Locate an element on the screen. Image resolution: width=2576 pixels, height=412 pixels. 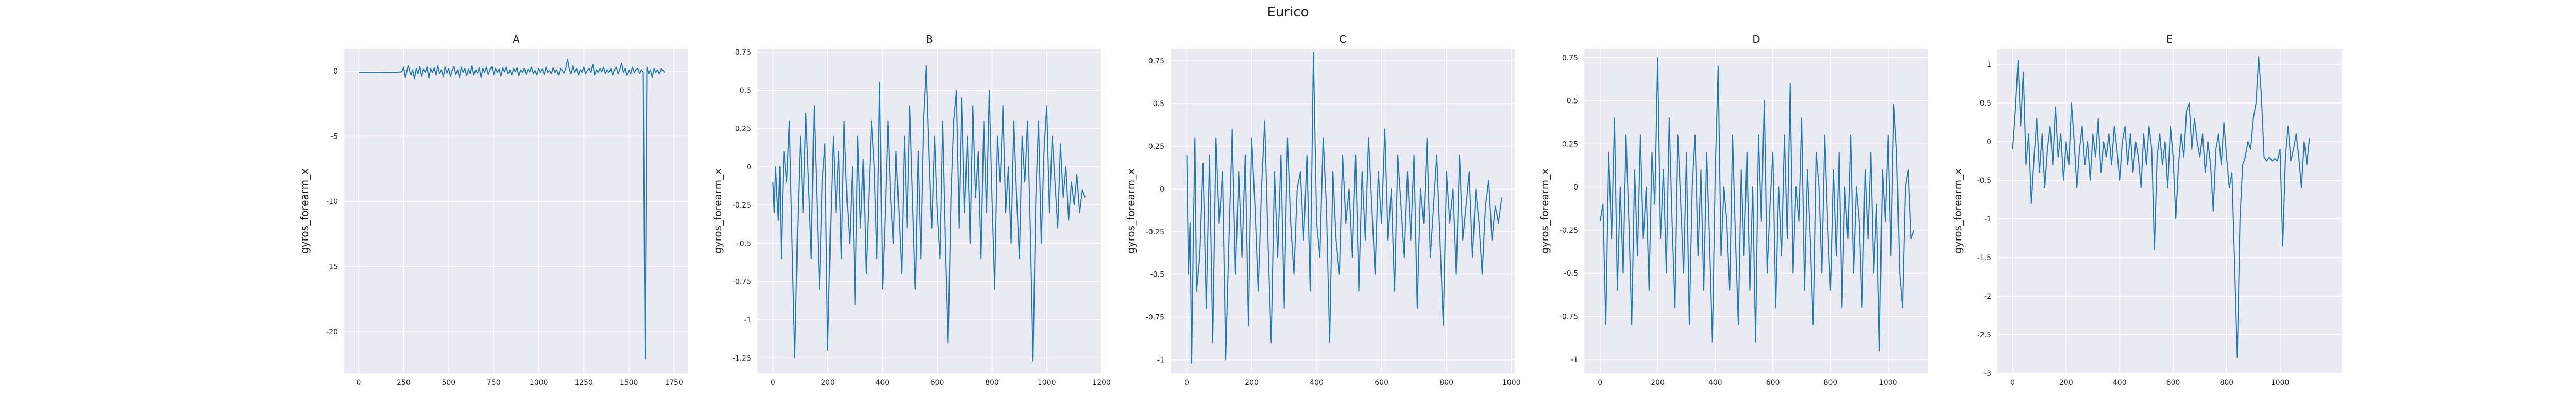
x-tick-label: 750 is located at coordinates (494, 383).